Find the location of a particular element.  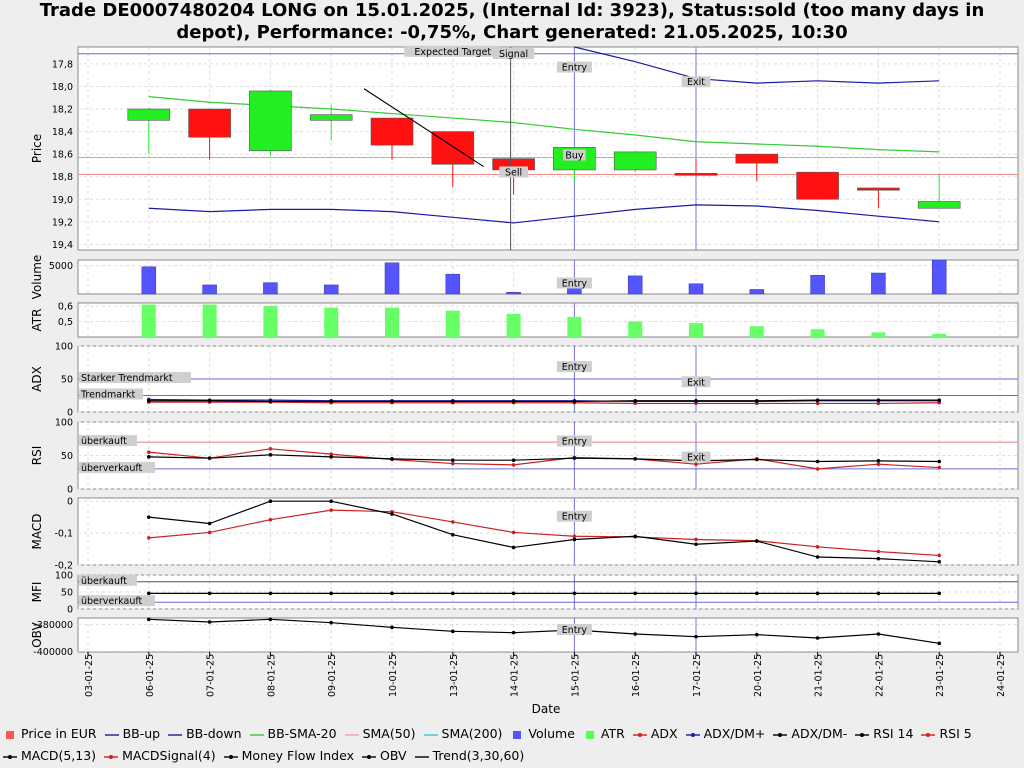

ytick-adx: 0 is located at coordinates (70, 413).